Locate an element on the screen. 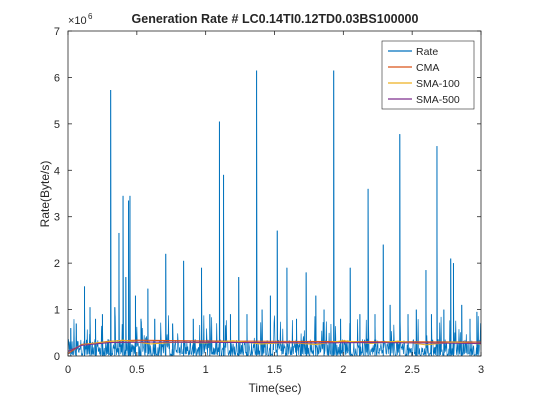 This screenshot has width=533, height=413. y-tick-label: 6 is located at coordinates (57, 78).